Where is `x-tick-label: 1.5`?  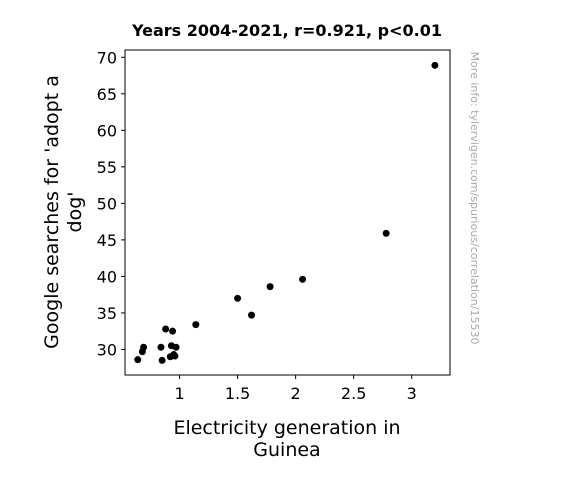 x-tick-label: 1.5 is located at coordinates (237, 393).